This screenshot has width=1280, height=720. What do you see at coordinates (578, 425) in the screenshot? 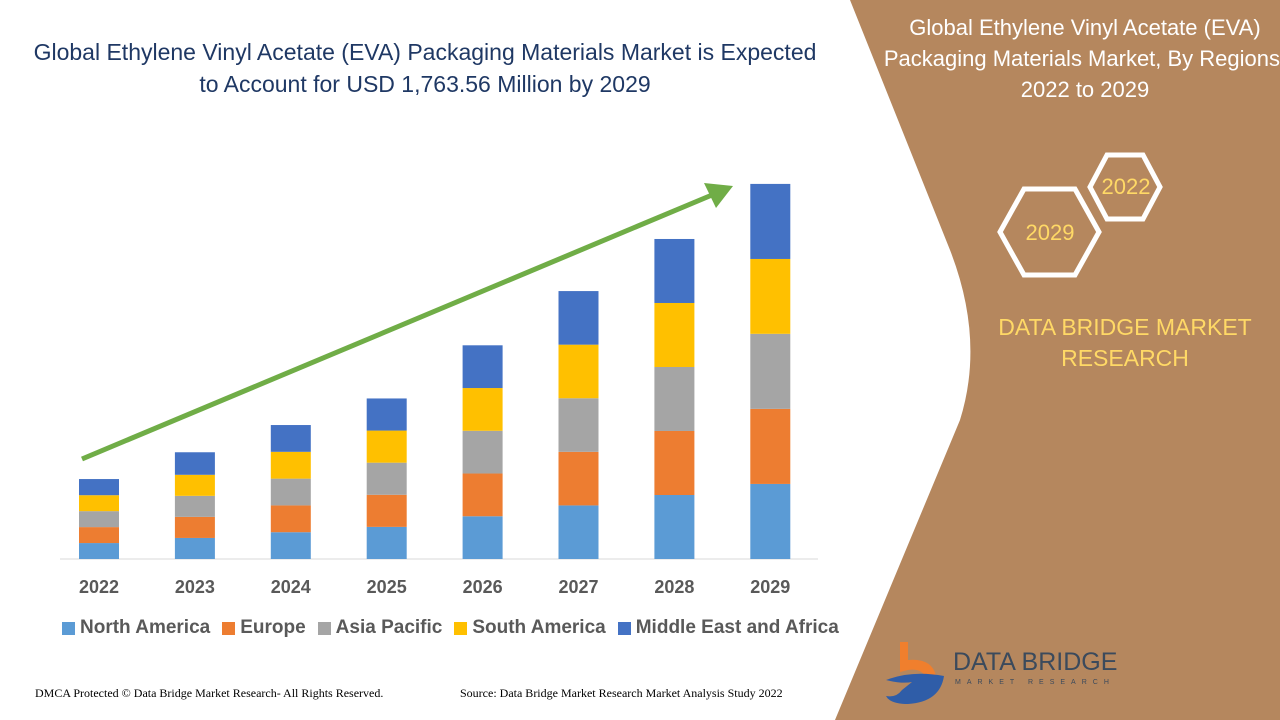
I see `bar-asia-pacific-2027` at bounding box center [578, 425].